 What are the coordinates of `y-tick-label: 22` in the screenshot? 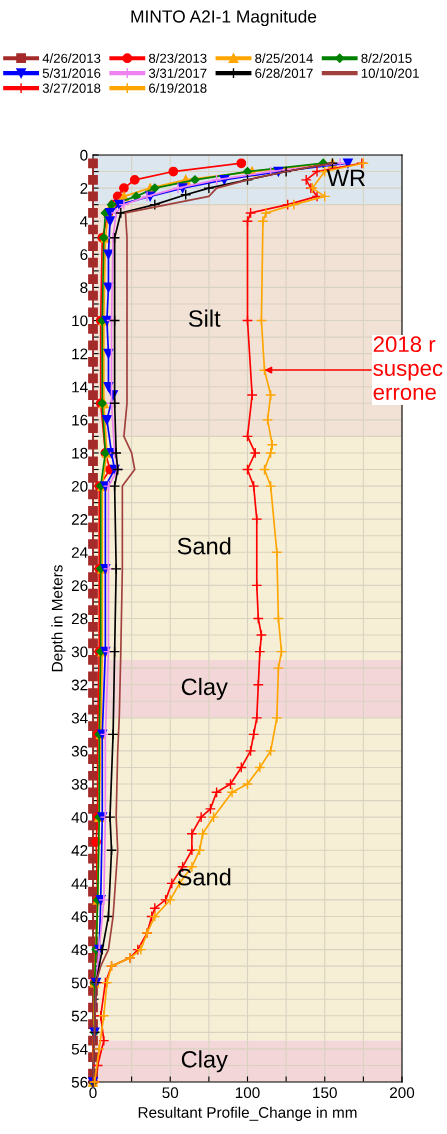 It's located at (79, 519).